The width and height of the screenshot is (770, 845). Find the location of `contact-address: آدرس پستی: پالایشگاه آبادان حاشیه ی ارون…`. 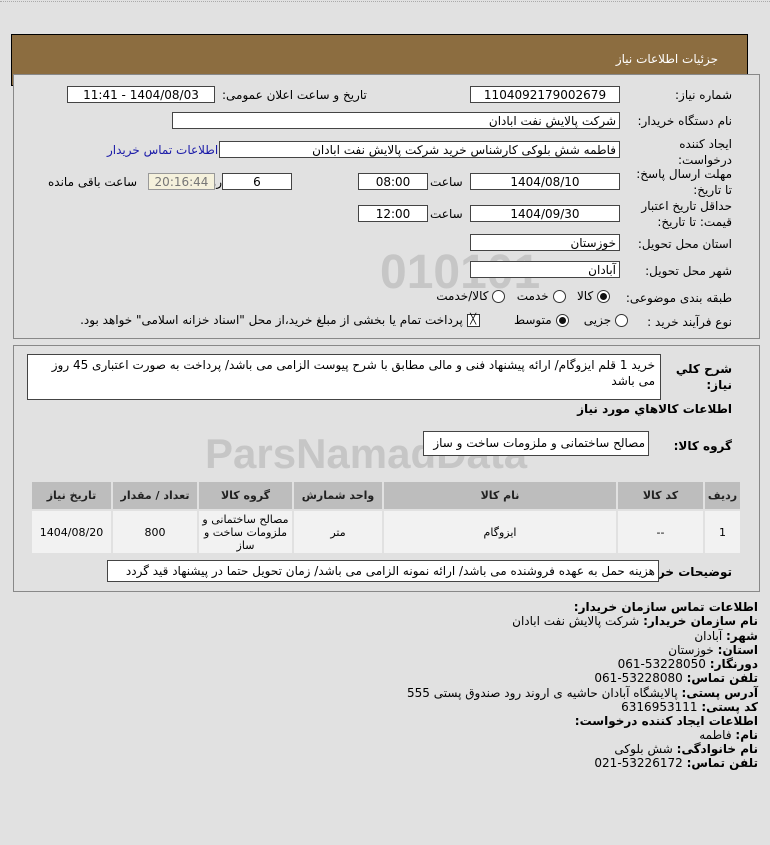

contact-address: آدرس پستی: پالایشگاه آبادان حاشیه ی ارون… is located at coordinates (582, 693).